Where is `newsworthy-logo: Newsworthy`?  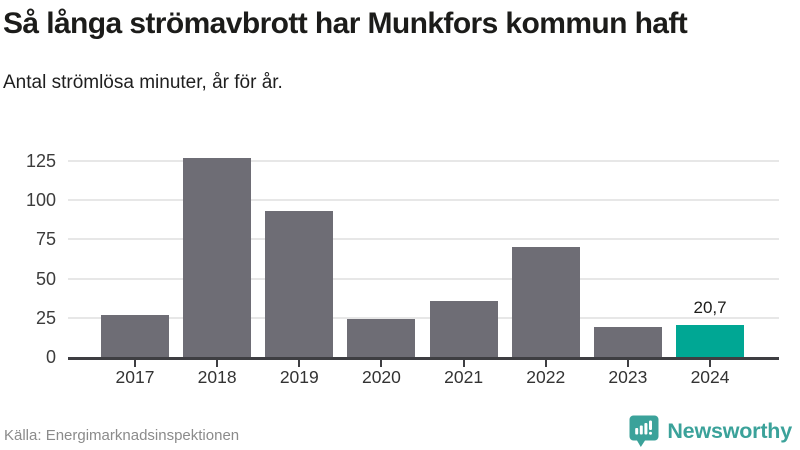 newsworthy-logo: Newsworthy is located at coordinates (710, 431).